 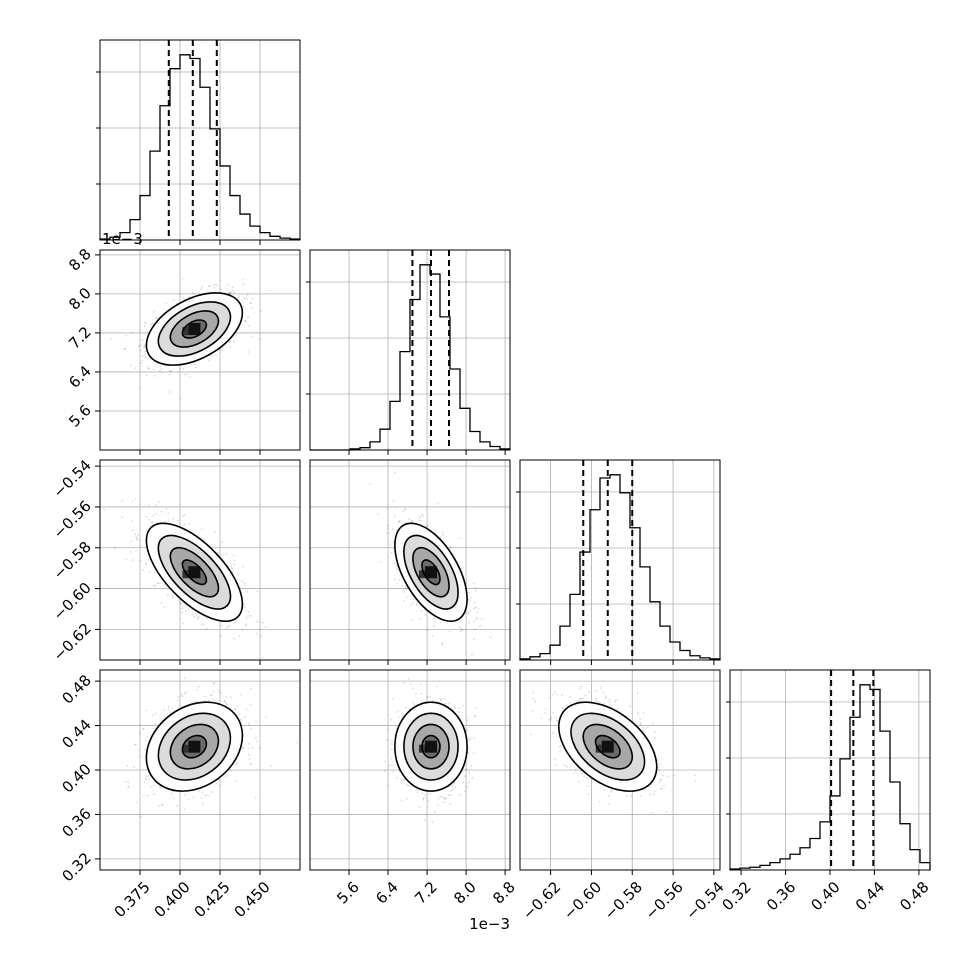 I want to click on scatter-panel-p3-vs-p0, so click(x=200, y=770).